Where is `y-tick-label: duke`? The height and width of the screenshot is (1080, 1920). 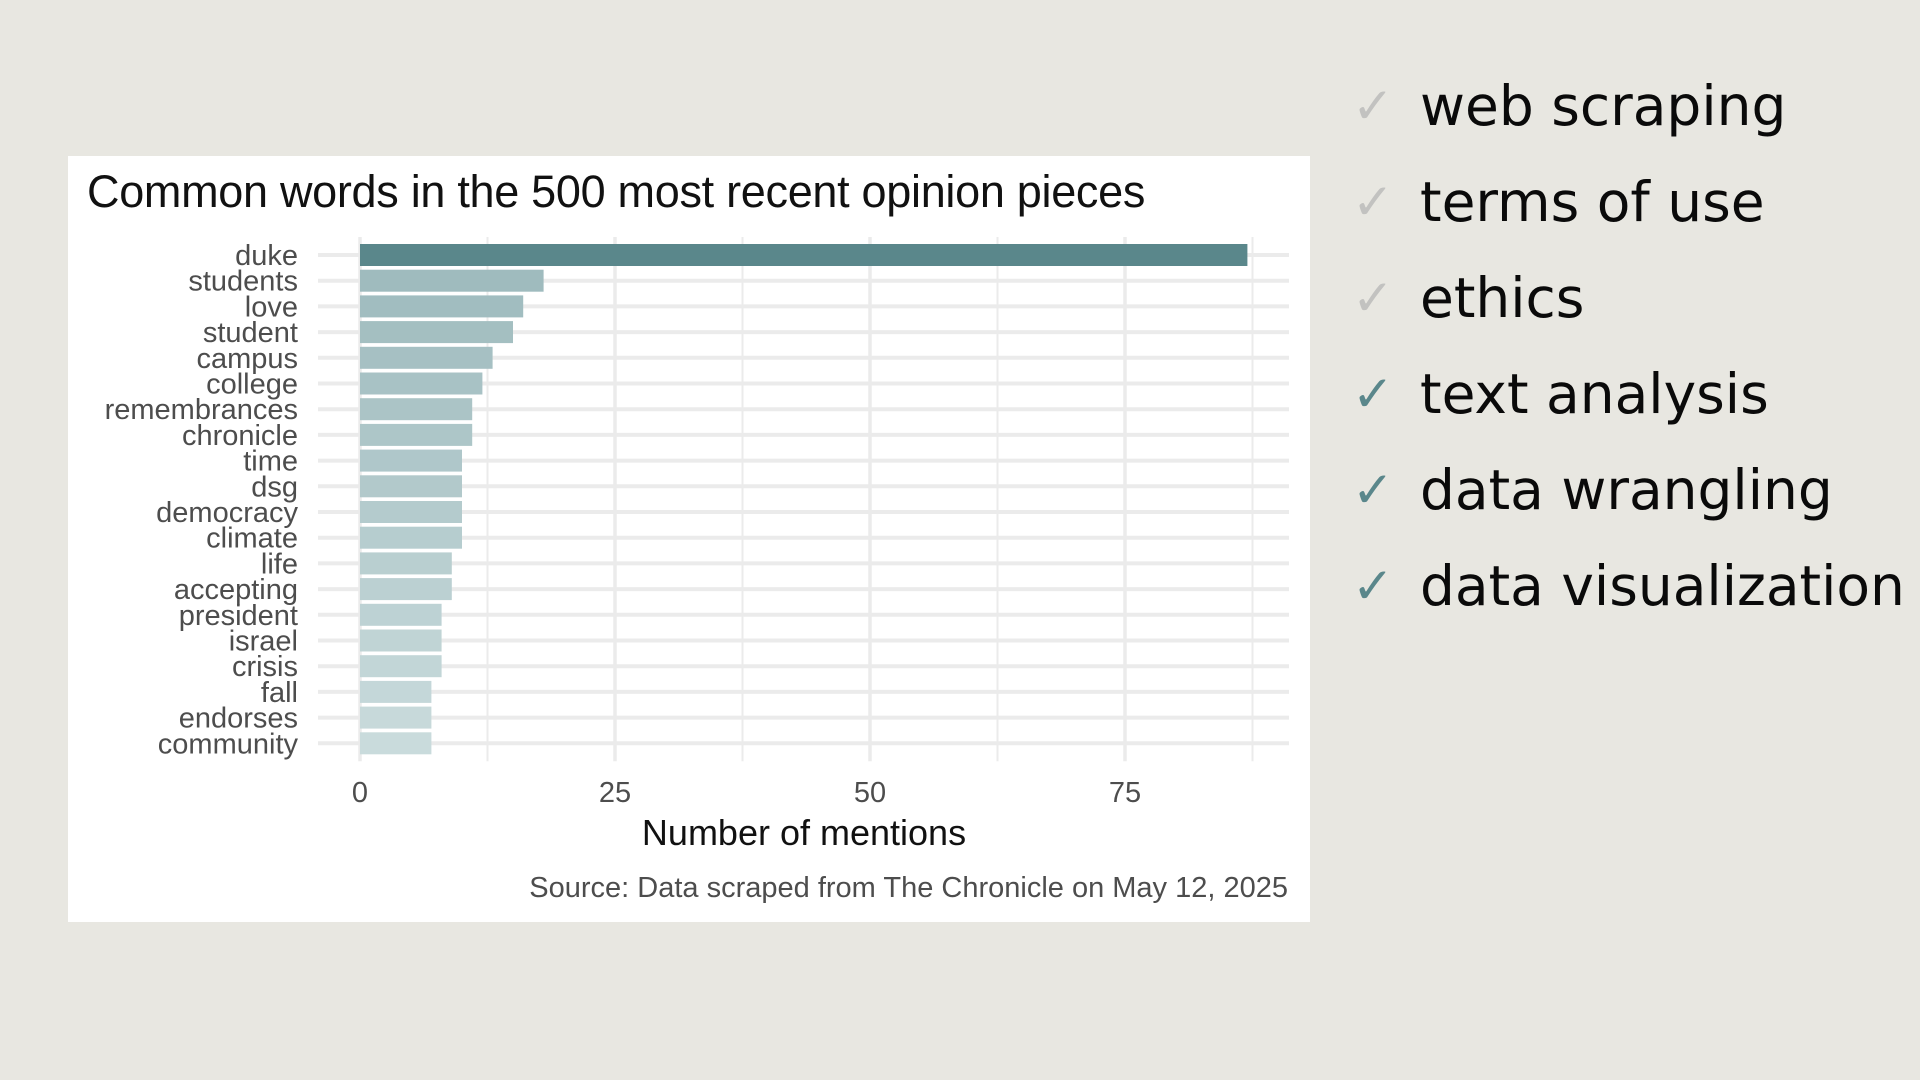
y-tick-label: duke is located at coordinates (266, 256).